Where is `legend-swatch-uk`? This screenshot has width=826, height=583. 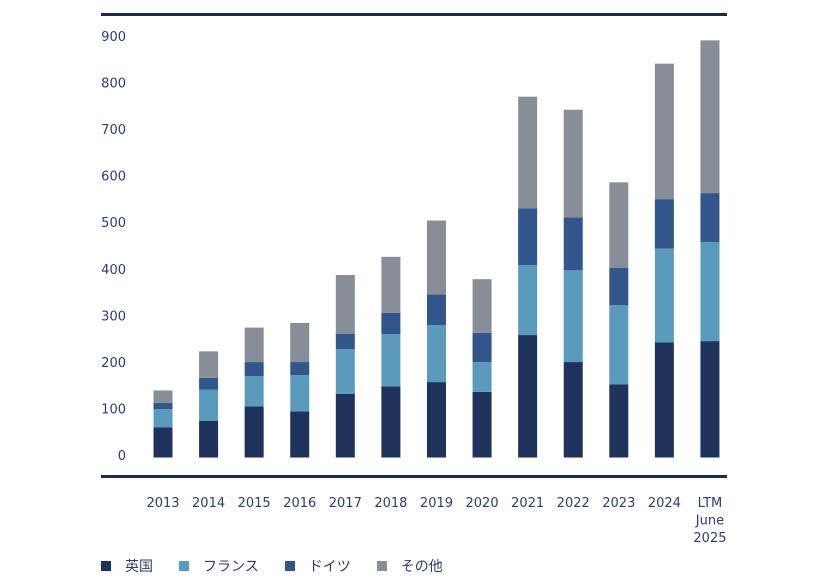 legend-swatch-uk is located at coordinates (106, 566).